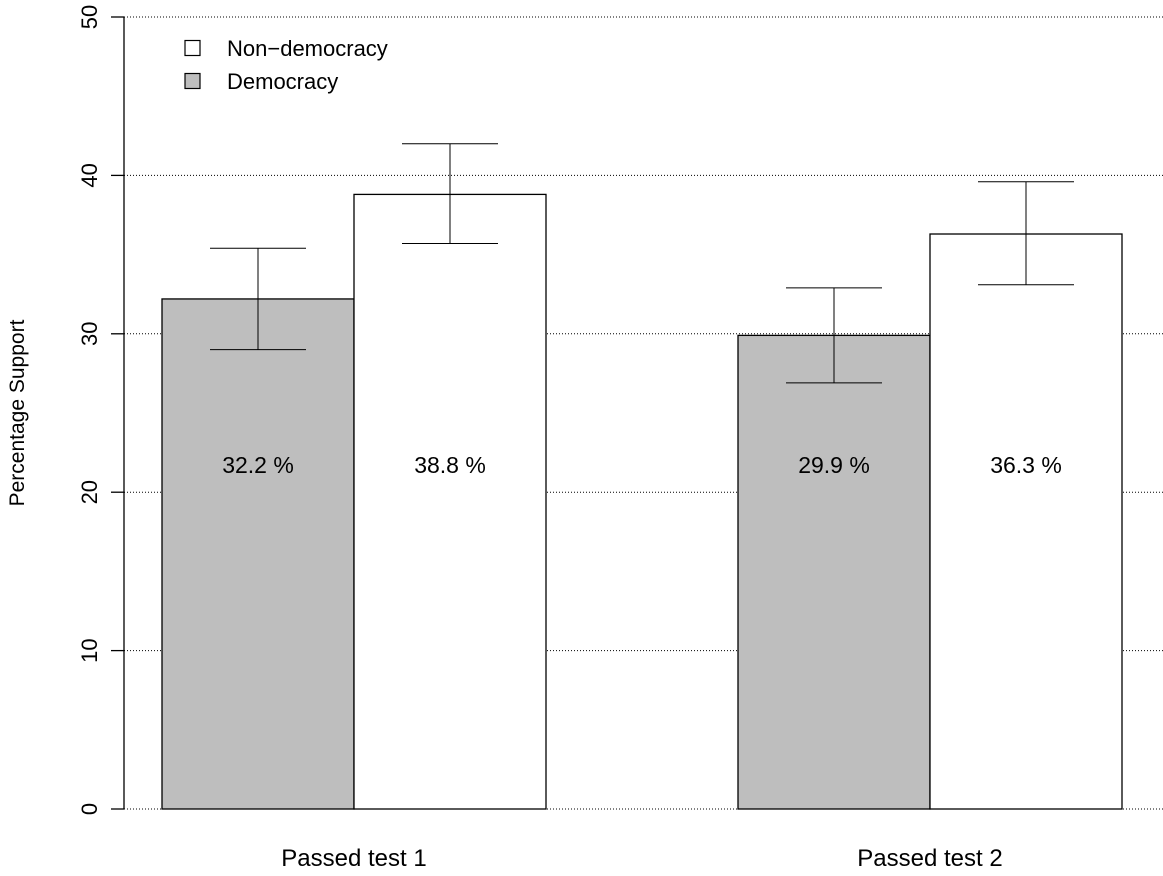 The width and height of the screenshot is (1163, 876). What do you see at coordinates (286, 65) in the screenshot?
I see `legend: Non−democracy Democracy` at bounding box center [286, 65].